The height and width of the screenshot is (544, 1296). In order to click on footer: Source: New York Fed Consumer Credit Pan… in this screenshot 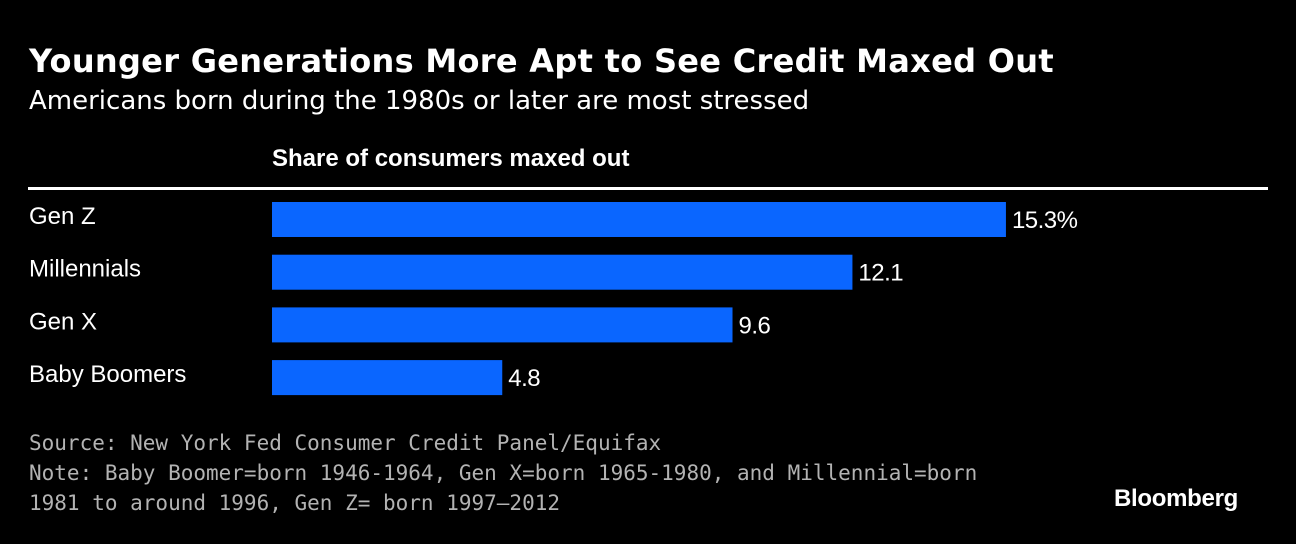, I will do `click(503, 473)`.